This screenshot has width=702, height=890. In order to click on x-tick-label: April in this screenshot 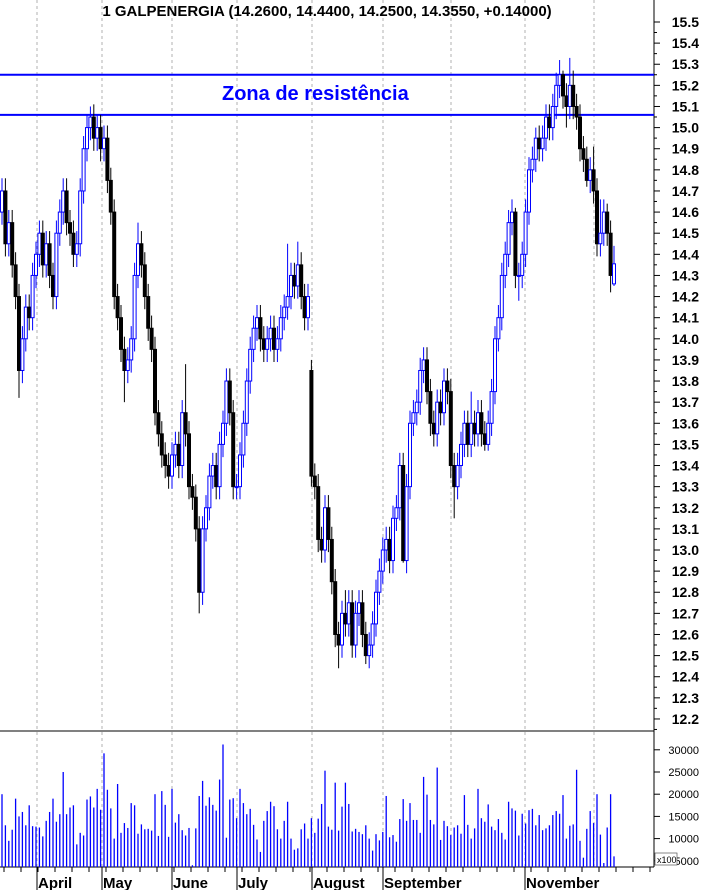, I will do `click(55, 882)`.